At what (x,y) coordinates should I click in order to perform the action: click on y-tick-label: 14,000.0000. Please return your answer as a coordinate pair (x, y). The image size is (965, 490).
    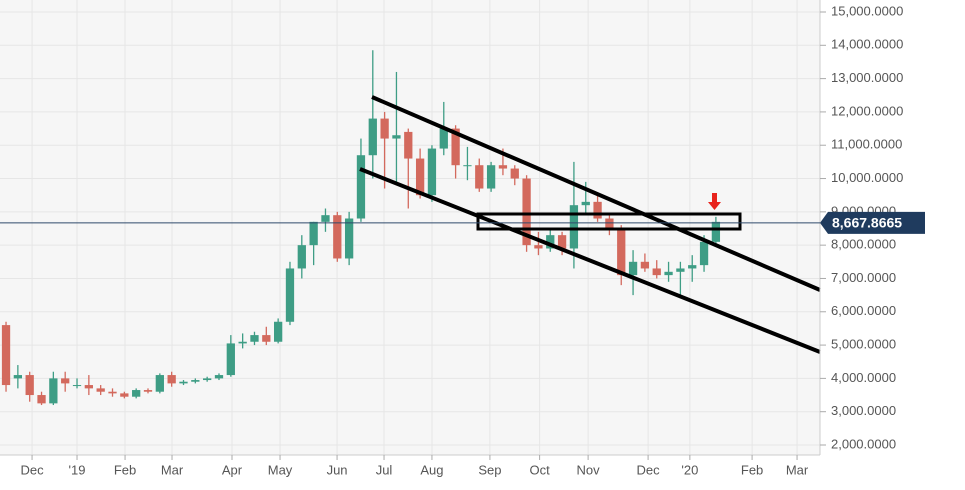
    Looking at the image, I should click on (867, 44).